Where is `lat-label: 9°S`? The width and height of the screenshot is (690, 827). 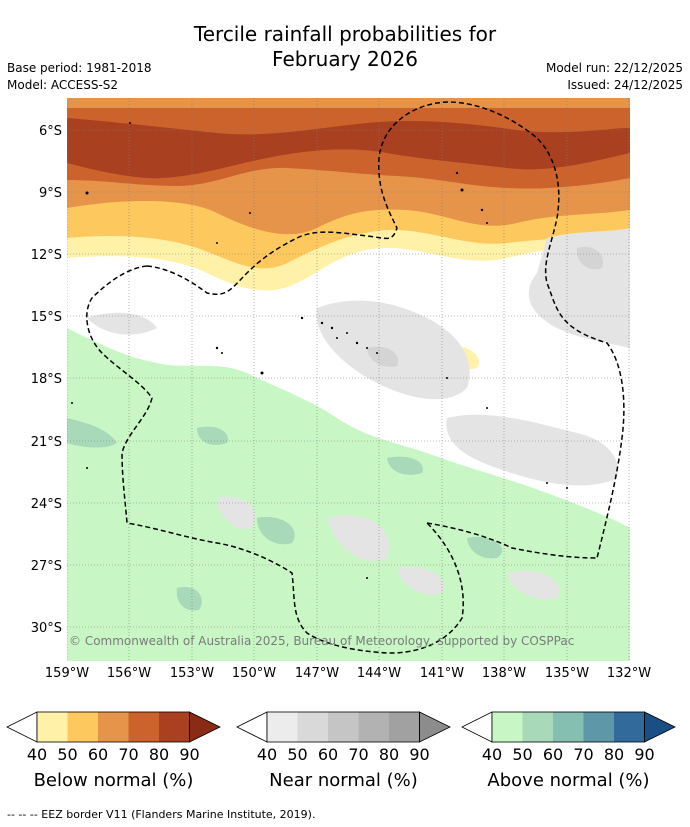
lat-label: 9°S is located at coordinates (50, 193).